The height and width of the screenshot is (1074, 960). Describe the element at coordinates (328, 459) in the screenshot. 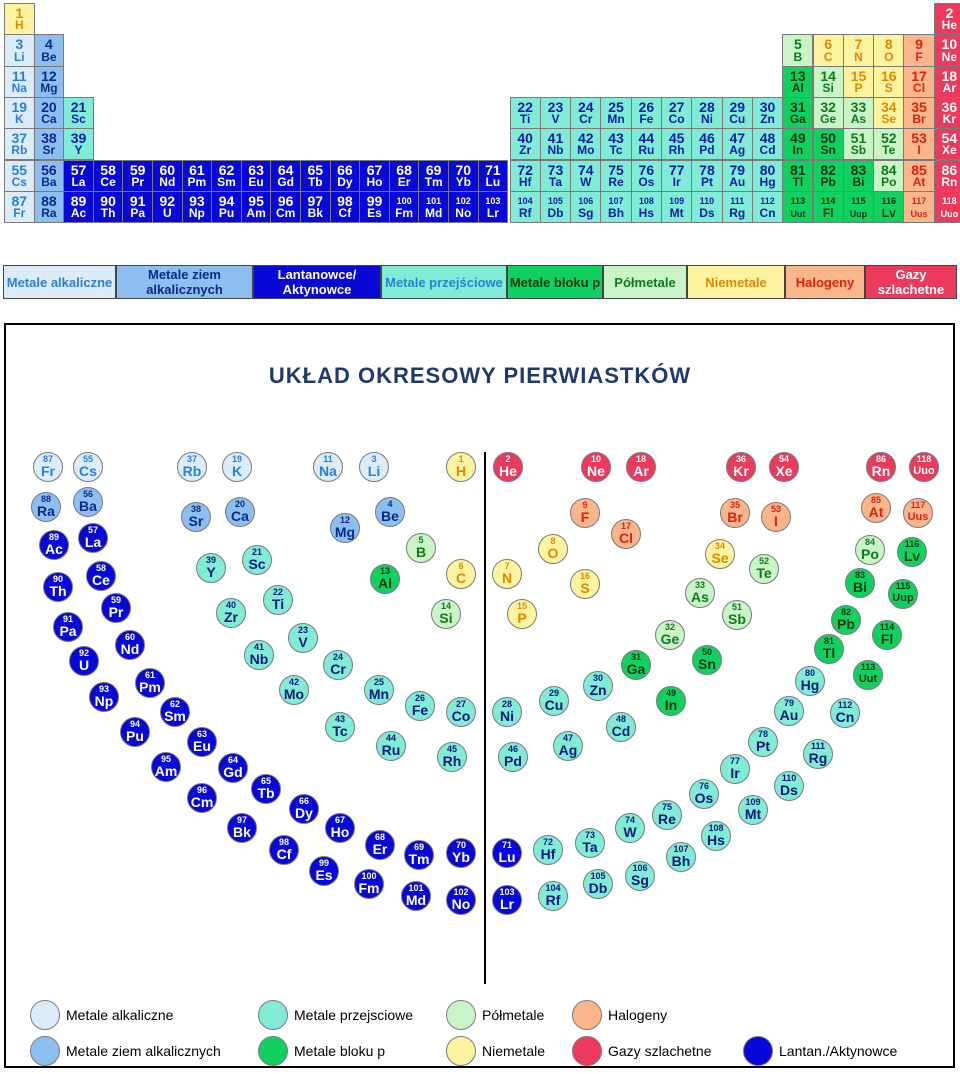

I see `ball-number: 11` at that location.